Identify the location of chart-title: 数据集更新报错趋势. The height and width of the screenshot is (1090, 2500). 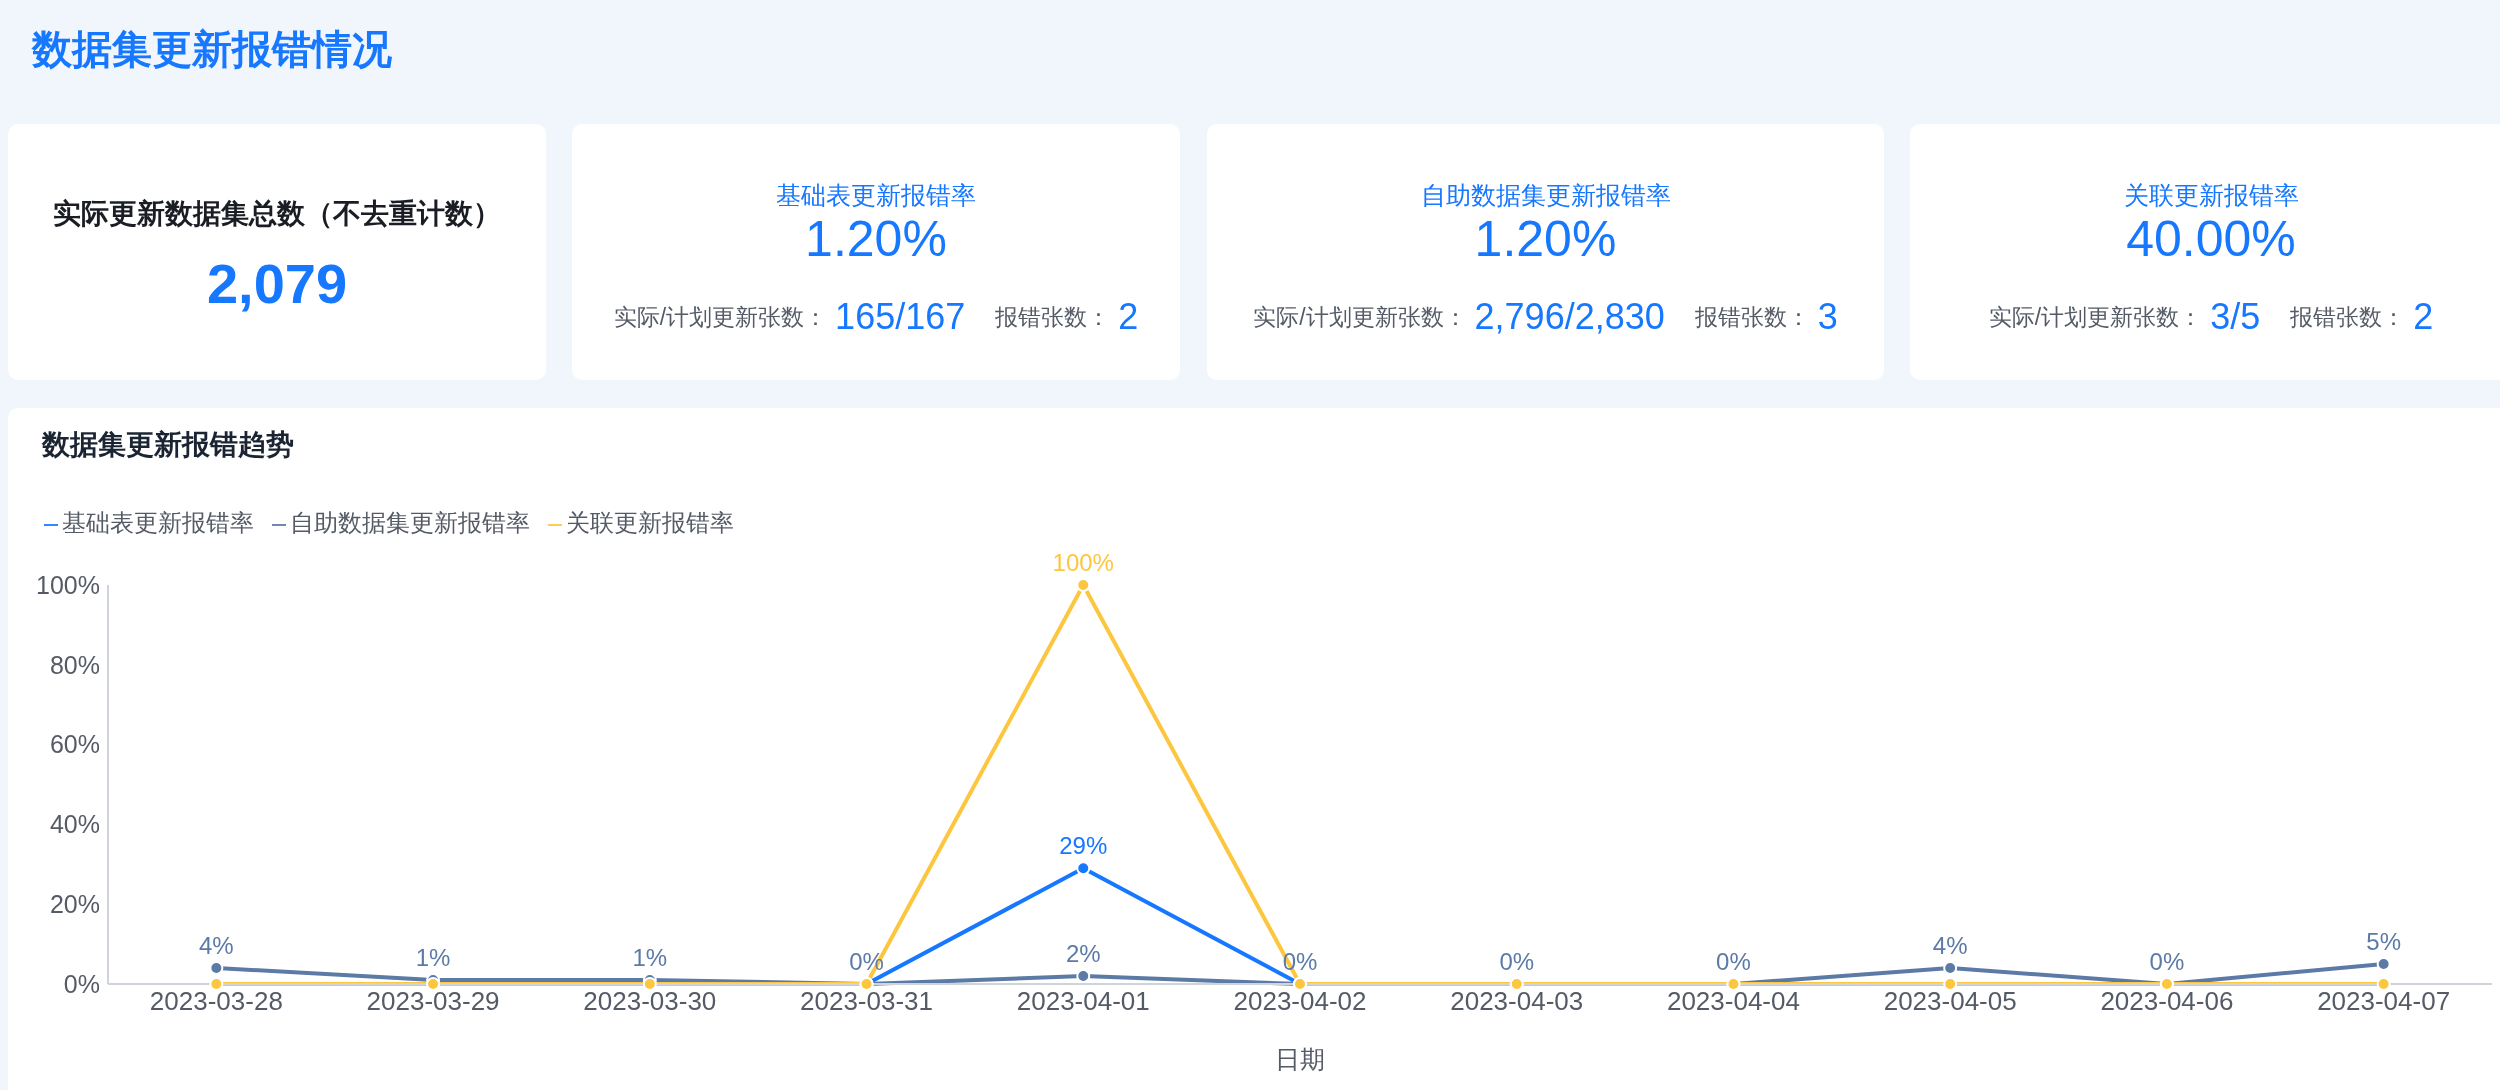
(168, 444).